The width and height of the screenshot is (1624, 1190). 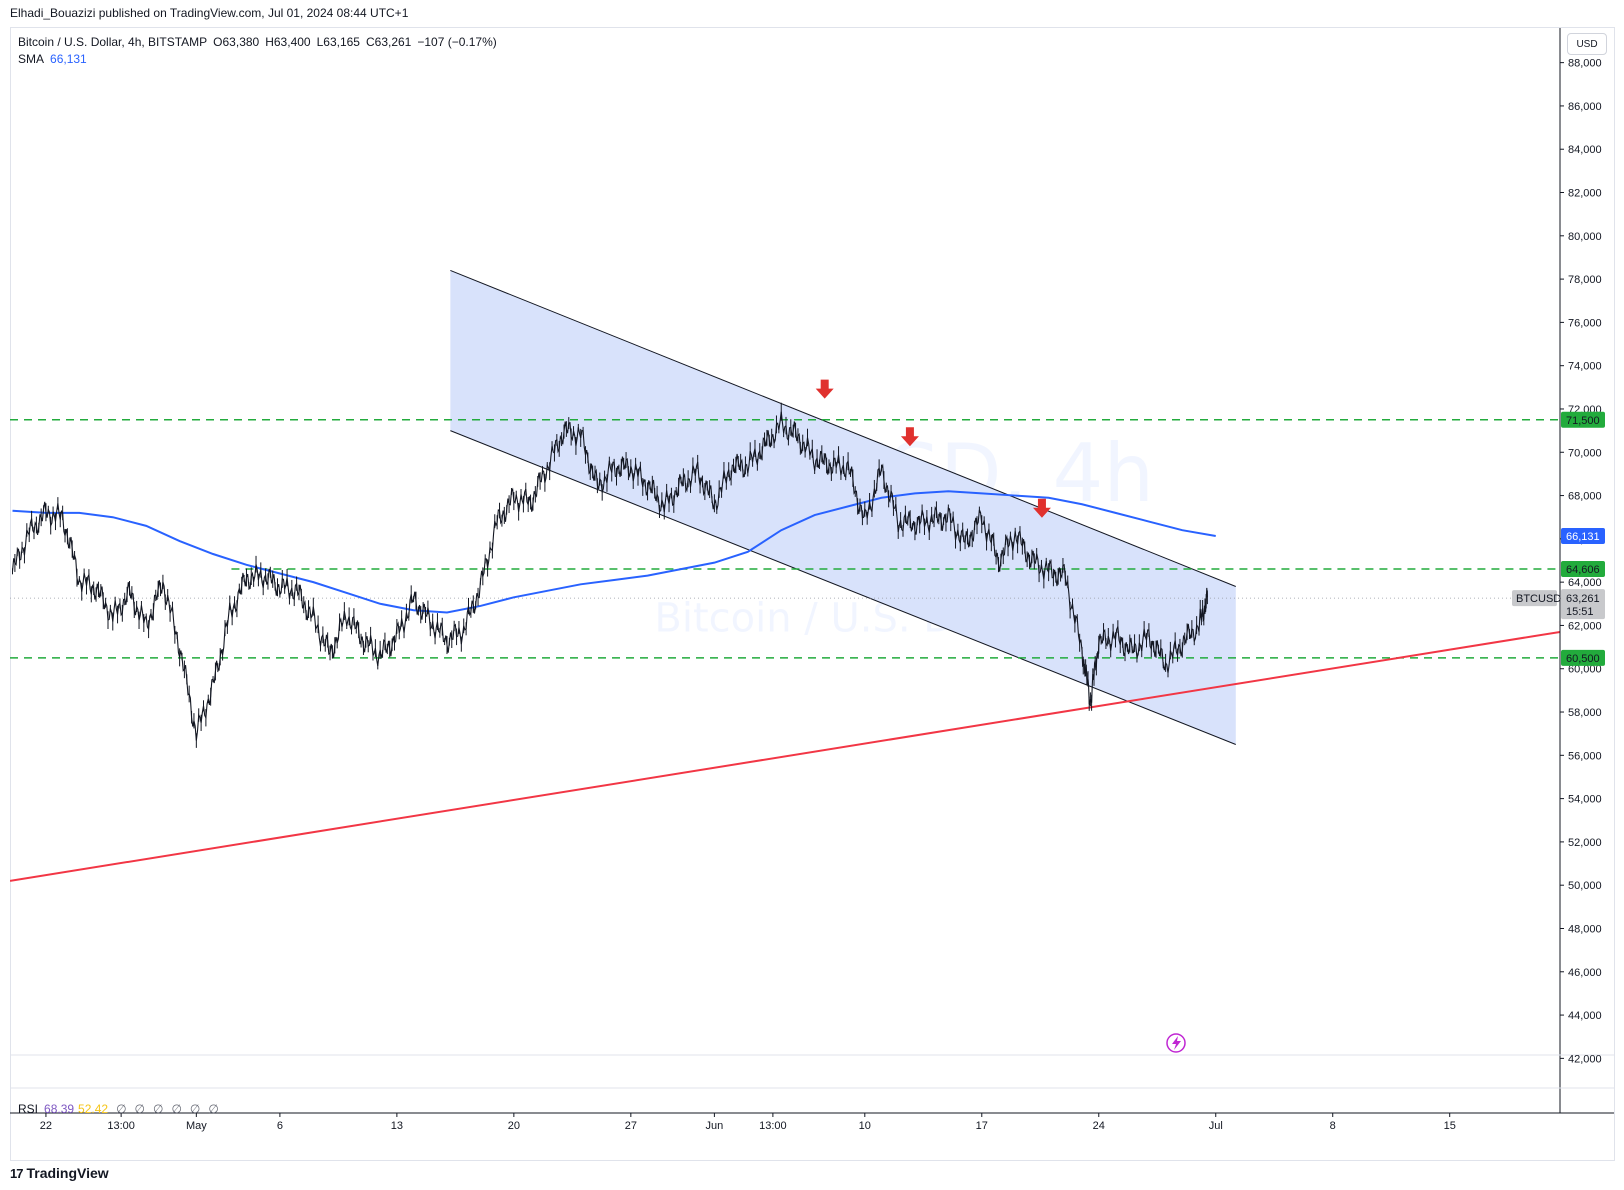 I want to click on open-value: O63,380, so click(x=236, y=42).